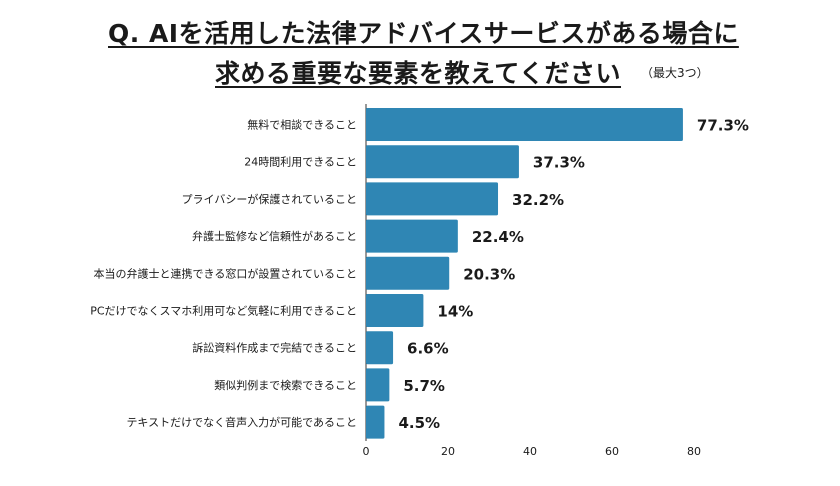 The height and width of the screenshot is (486, 840). What do you see at coordinates (455, 312) in the screenshot?
I see `value-label-6: 14%` at bounding box center [455, 312].